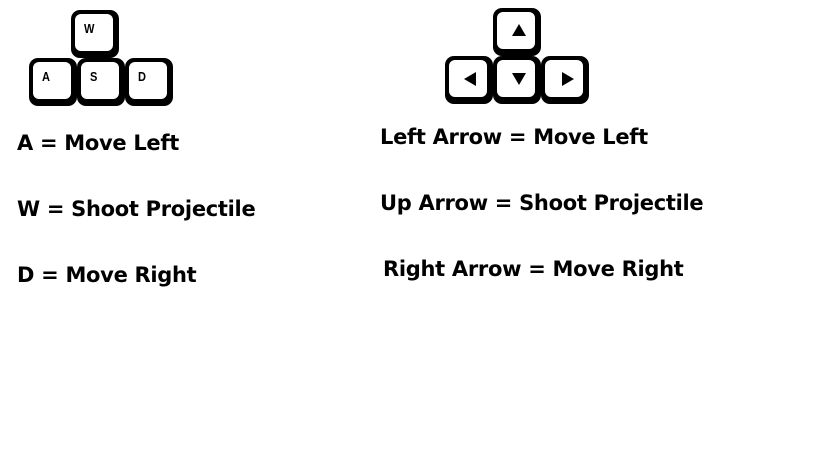 The width and height of the screenshot is (836, 476). I want to click on right-arrow-icon, so click(568, 79).